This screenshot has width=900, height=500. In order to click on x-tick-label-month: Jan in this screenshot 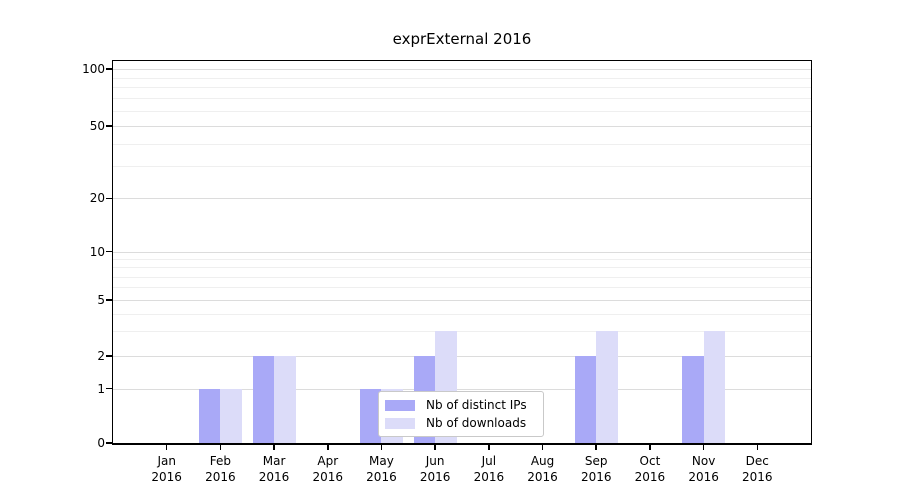, I will do `click(166, 461)`.